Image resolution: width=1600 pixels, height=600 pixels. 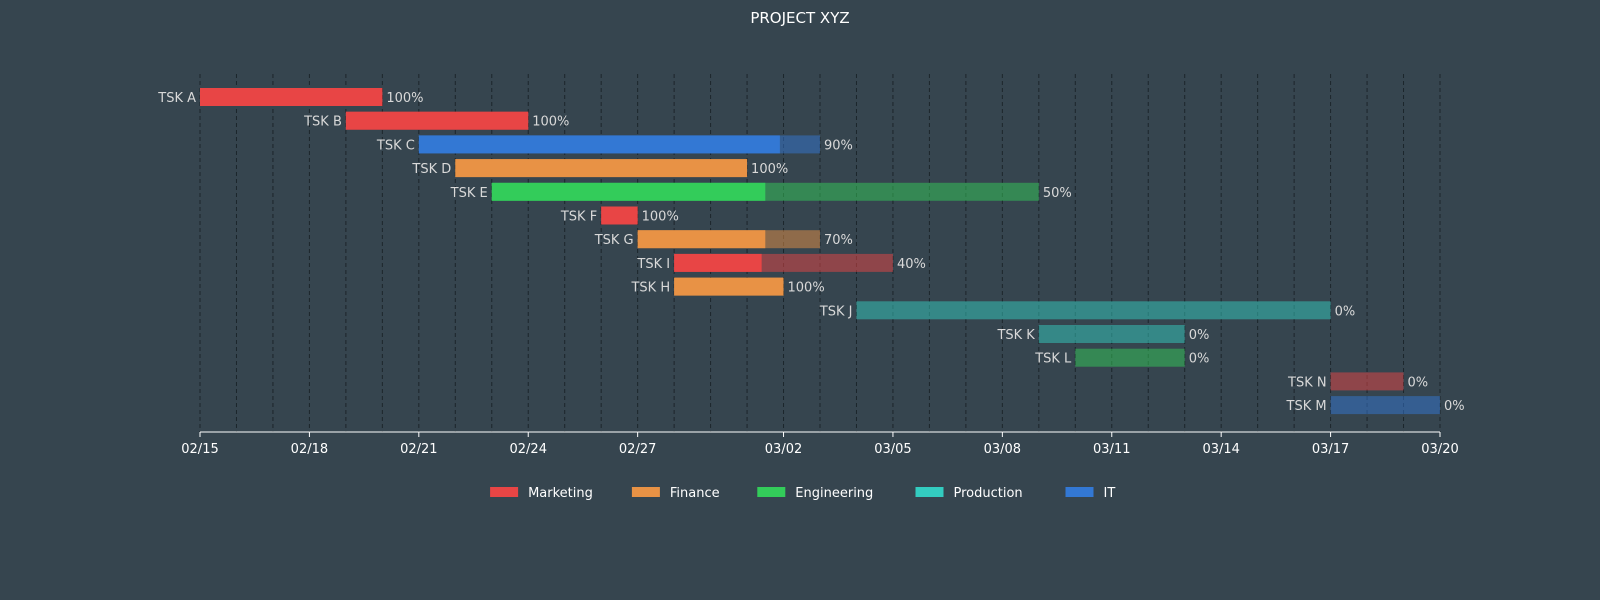 I want to click on task-name-label: TSK I, so click(x=653, y=264).